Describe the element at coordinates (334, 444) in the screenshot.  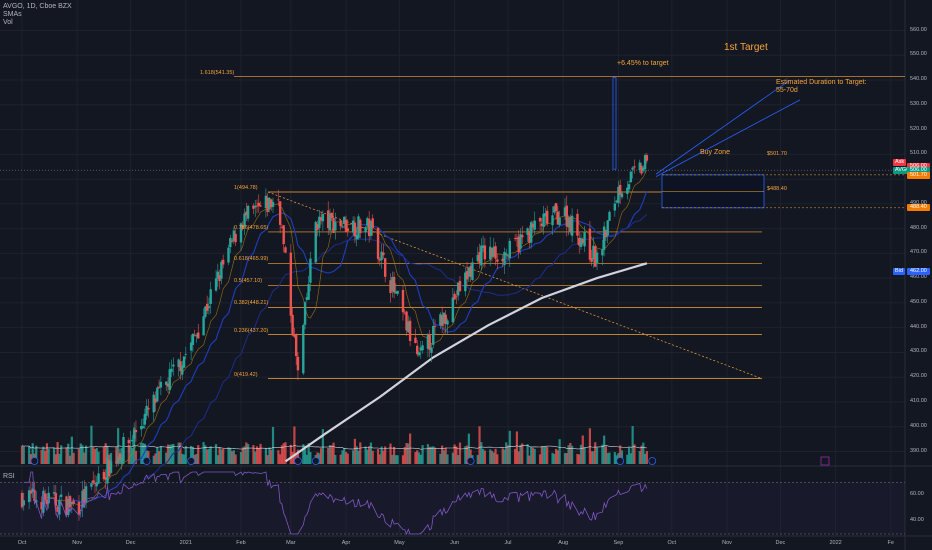
I see `volume-bars` at that location.